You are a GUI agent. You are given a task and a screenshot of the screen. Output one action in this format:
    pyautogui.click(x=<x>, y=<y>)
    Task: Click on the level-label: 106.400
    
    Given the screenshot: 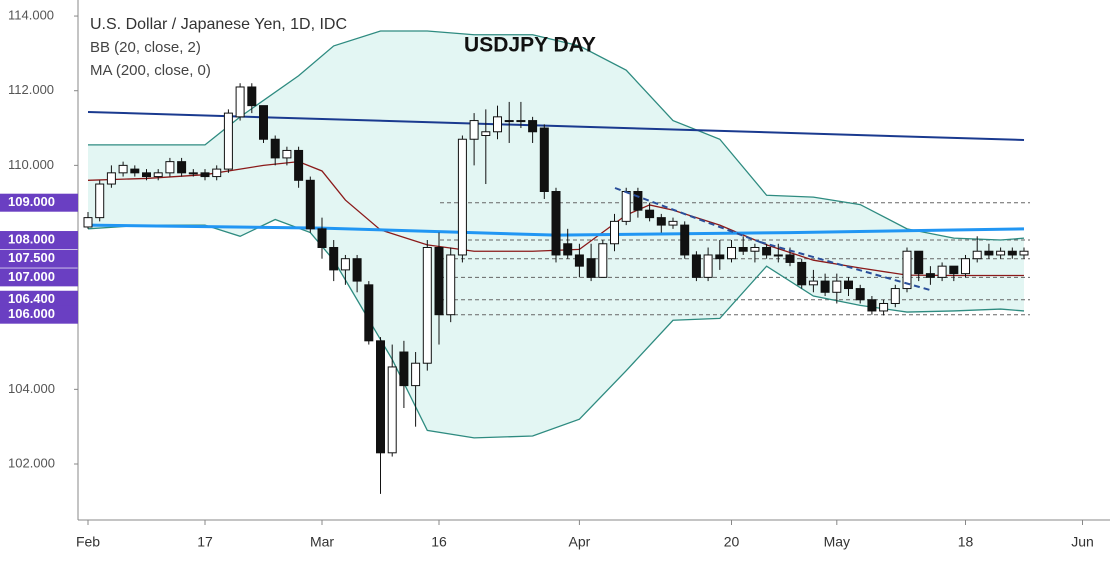 What is the action you would take?
    pyautogui.click(x=31, y=298)
    